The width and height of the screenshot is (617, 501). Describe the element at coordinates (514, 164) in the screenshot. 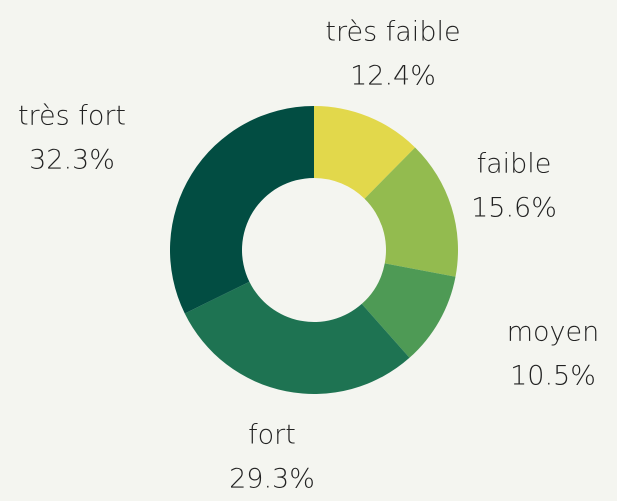

I see `slice-label: faible` at that location.